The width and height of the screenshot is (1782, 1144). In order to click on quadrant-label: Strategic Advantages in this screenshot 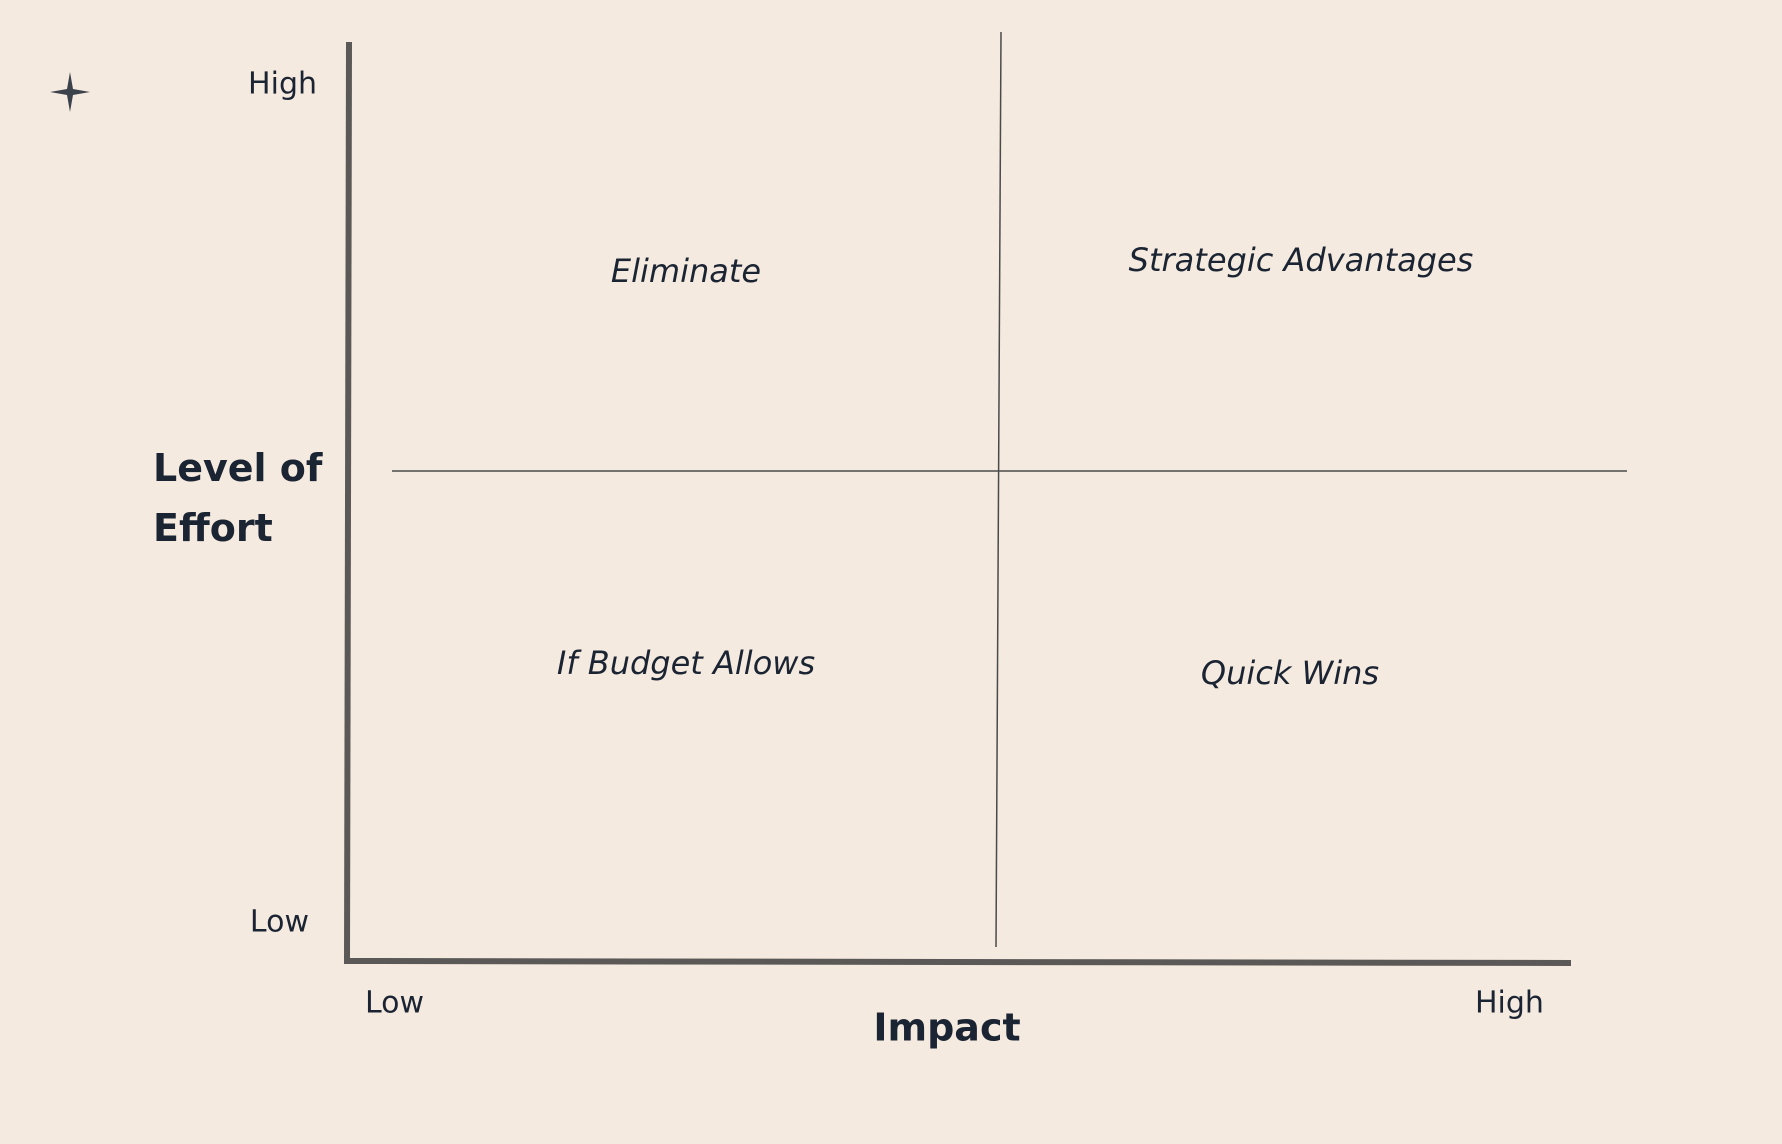, I will do `click(1301, 260)`.